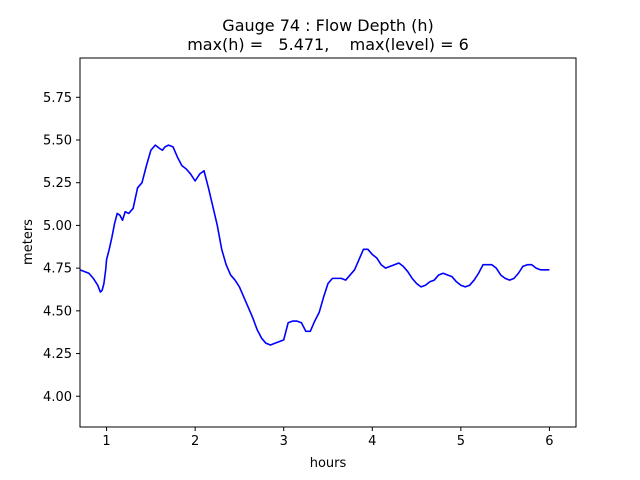  Describe the element at coordinates (57, 98) in the screenshot. I see `y-tick-label: 5.75` at that location.